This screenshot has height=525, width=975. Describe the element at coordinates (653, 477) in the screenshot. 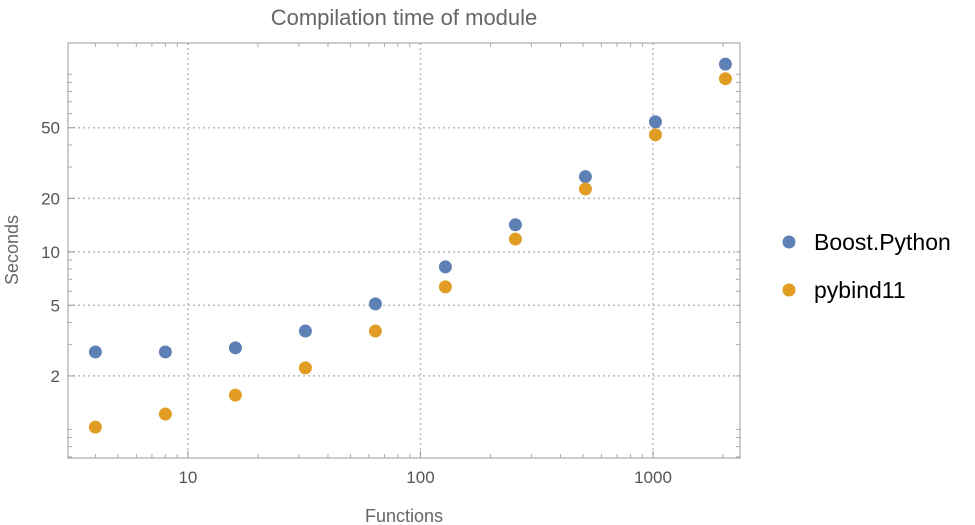

I see `x-tick-label: 1000` at that location.